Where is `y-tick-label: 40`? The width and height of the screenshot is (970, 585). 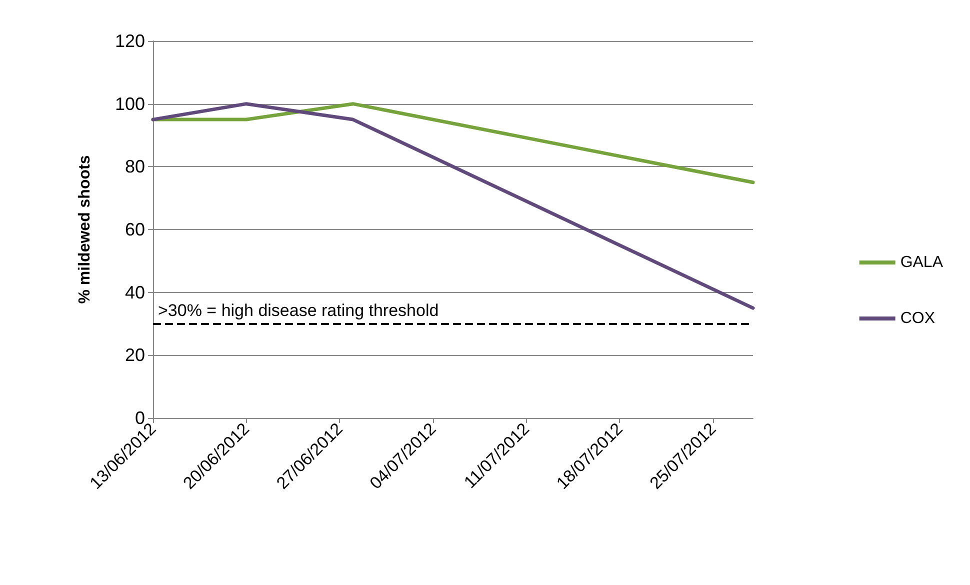 y-tick-label: 40 is located at coordinates (134, 292).